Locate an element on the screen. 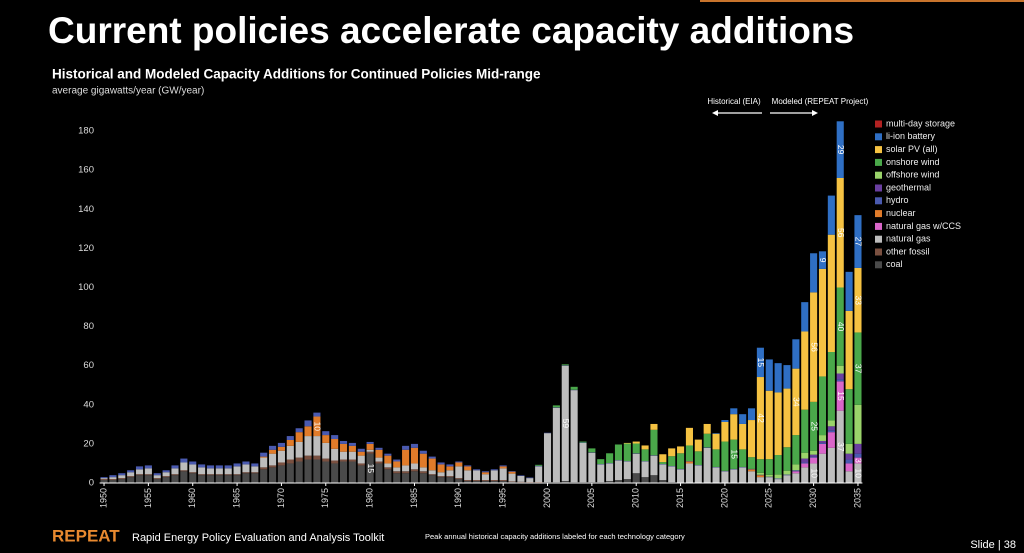  value-label: 42 is located at coordinates (761, 418).